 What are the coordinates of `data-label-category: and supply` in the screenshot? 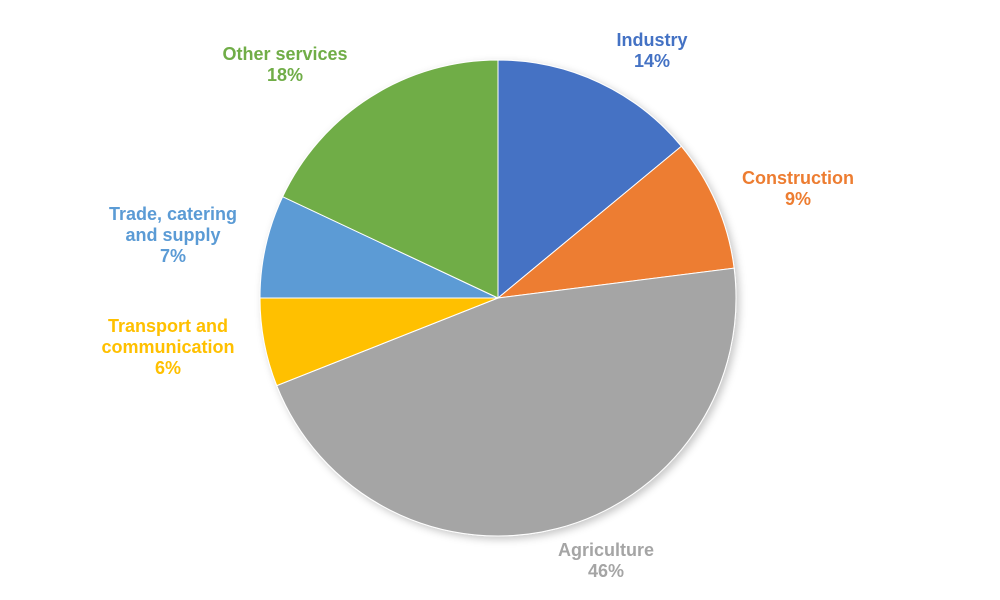 It's located at (172, 235).